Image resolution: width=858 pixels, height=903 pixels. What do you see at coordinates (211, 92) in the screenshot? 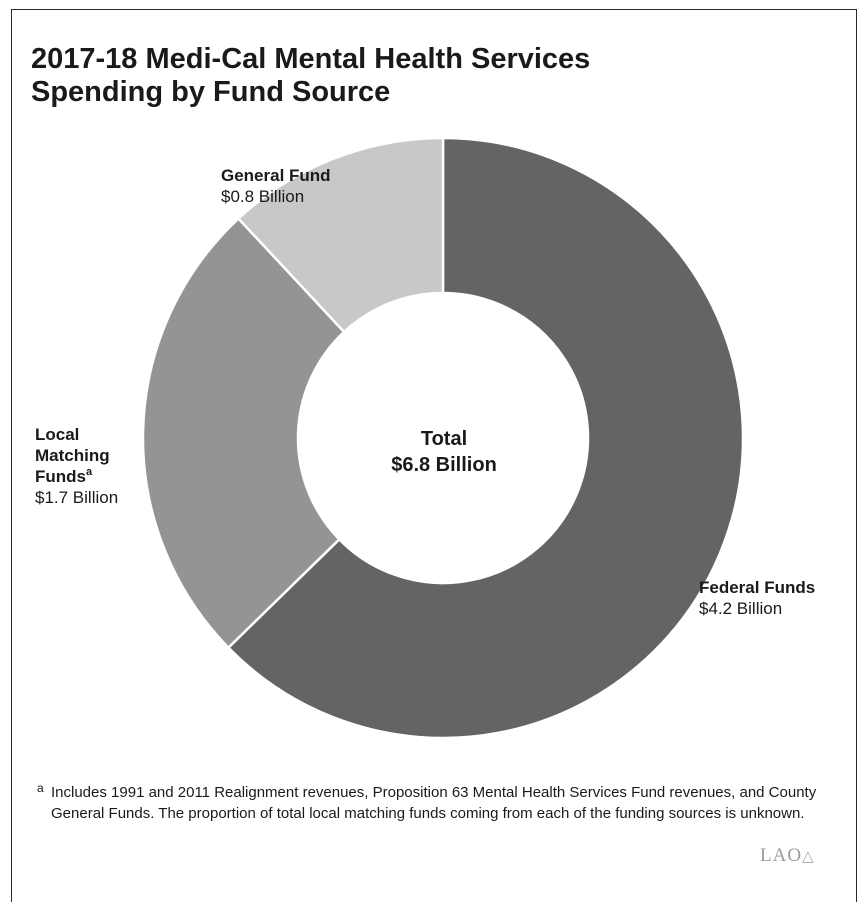
I see `chart-title-line-2: Spending by Fund Source` at bounding box center [211, 92].